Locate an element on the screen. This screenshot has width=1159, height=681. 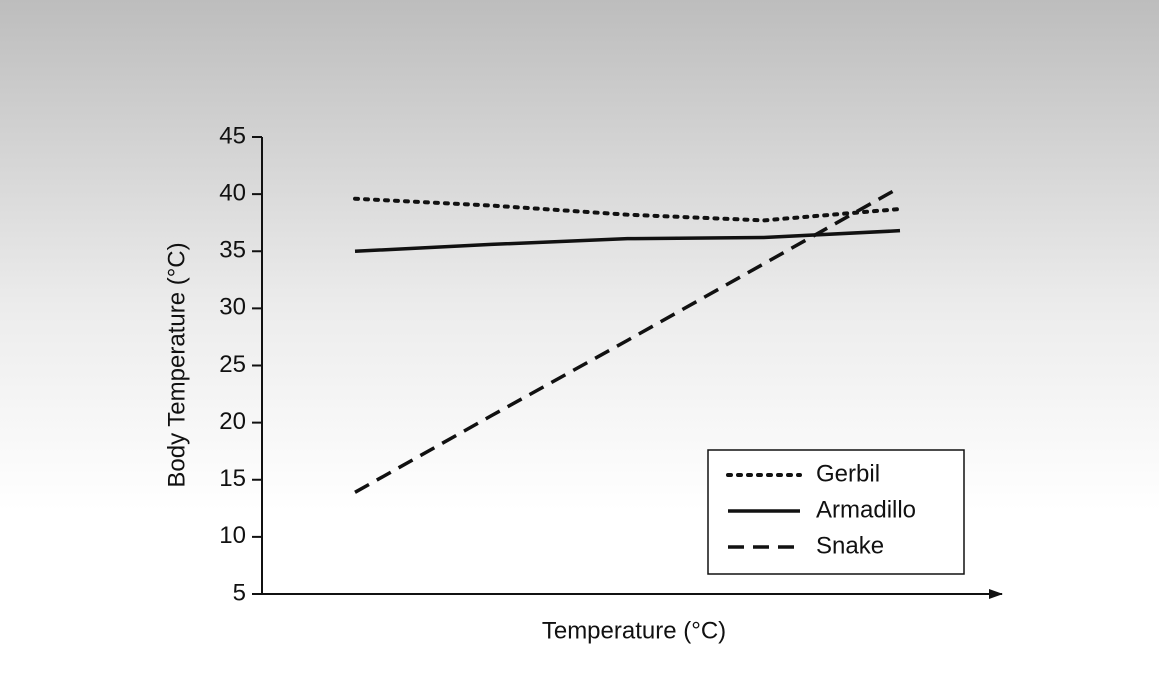
y-tick-label: 15 is located at coordinates (232, 478).